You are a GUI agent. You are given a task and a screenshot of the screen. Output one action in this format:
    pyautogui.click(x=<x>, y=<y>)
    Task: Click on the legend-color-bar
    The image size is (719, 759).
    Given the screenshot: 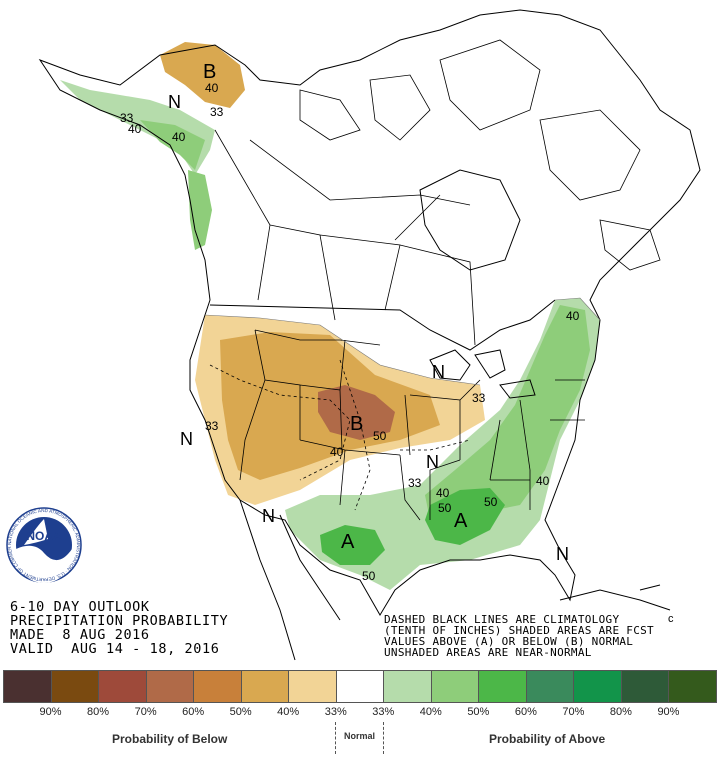 What is the action you would take?
    pyautogui.click(x=360, y=686)
    